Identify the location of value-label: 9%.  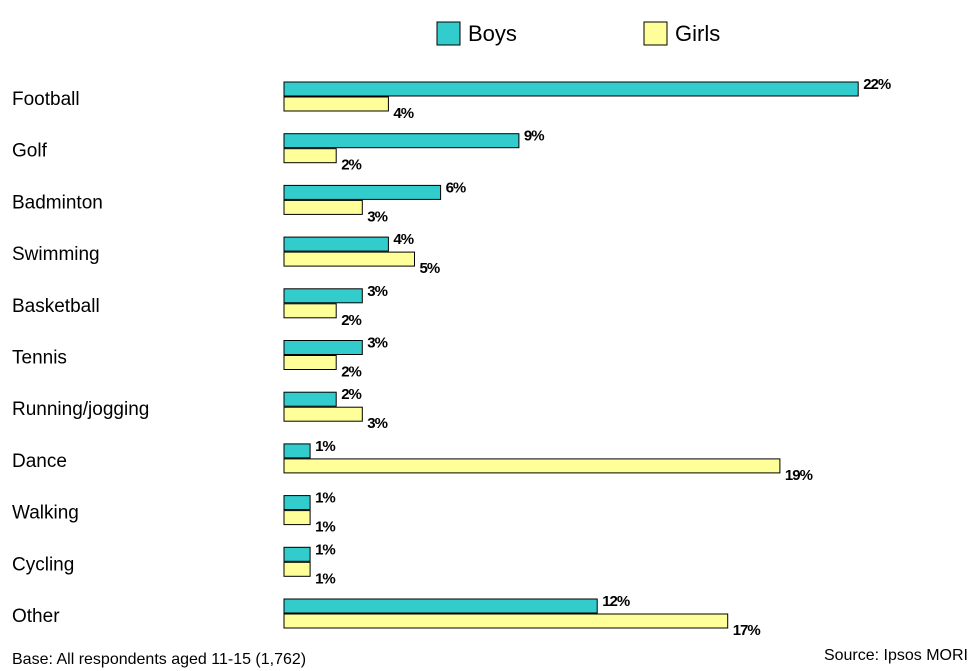
(534, 136).